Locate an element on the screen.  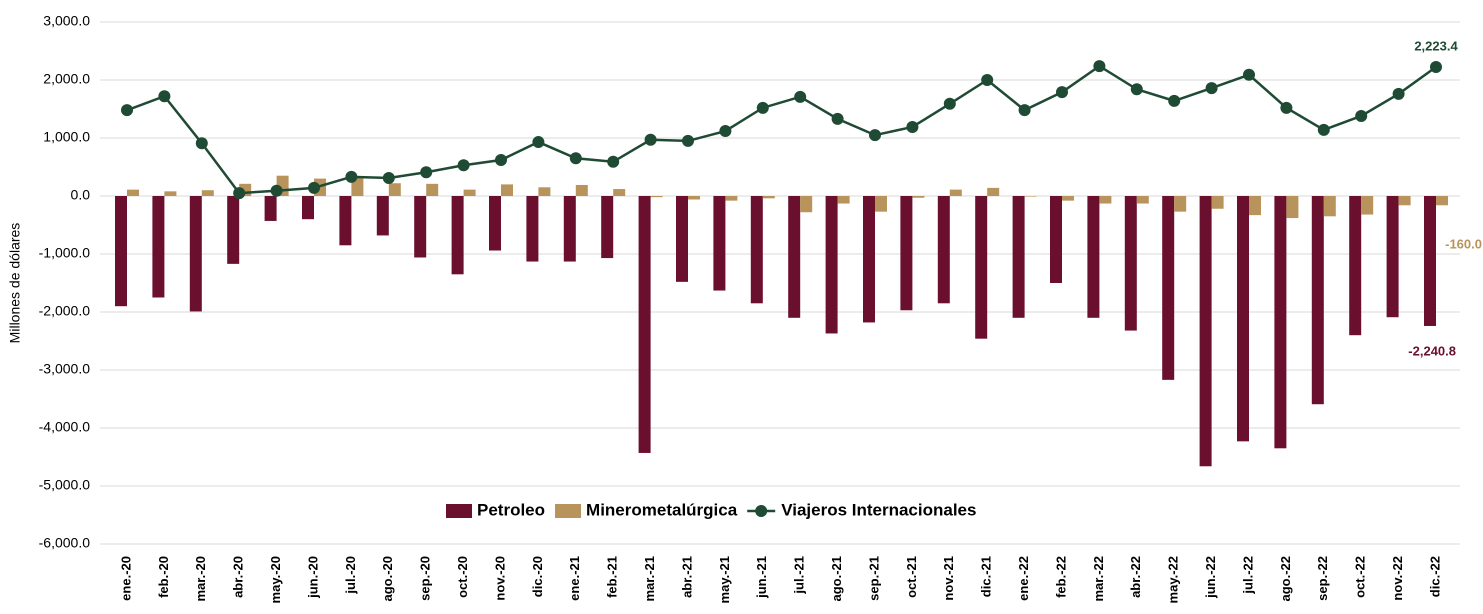
x-tick-label: jun.-22 is located at coordinates (1210, 577).